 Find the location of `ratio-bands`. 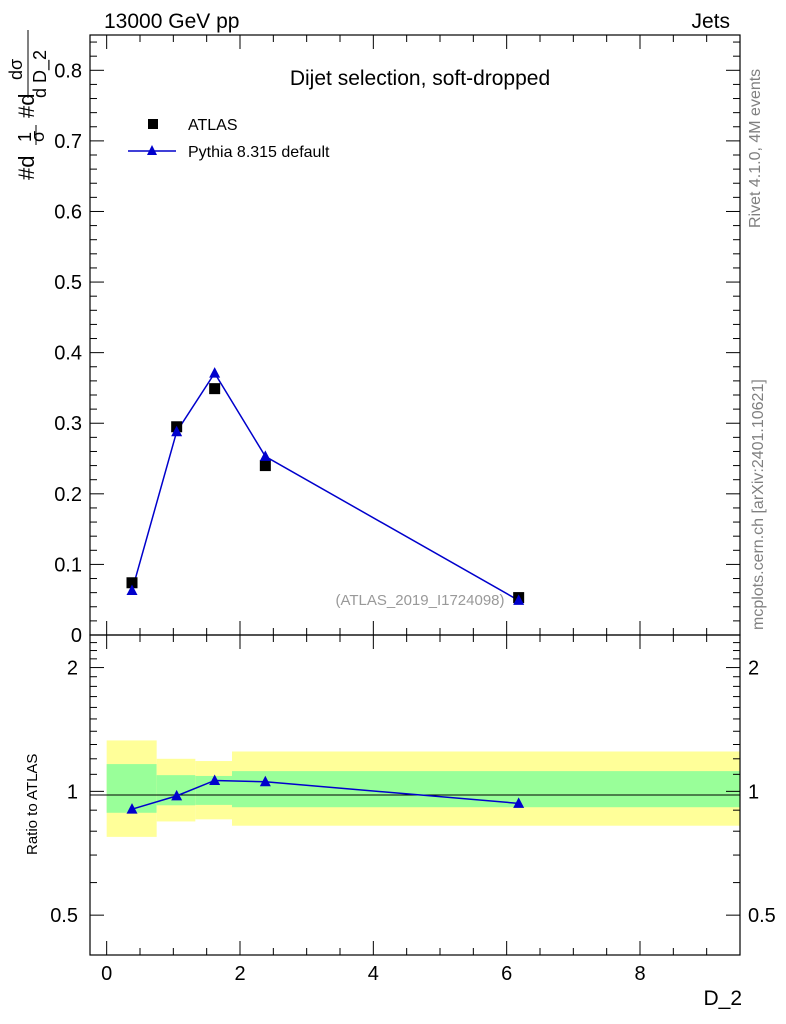

ratio-bands is located at coordinates (423, 788).